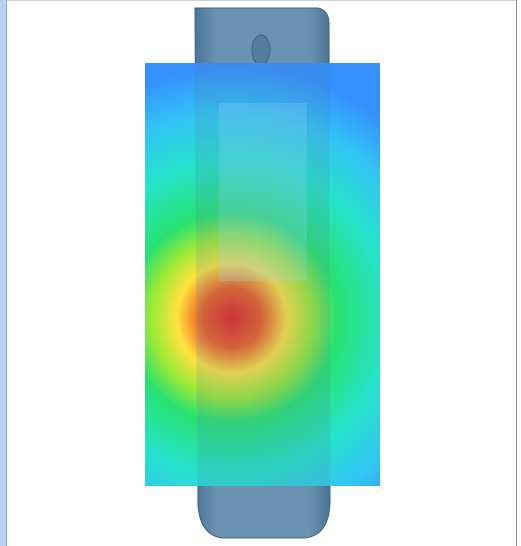  Describe the element at coordinates (262, 0) in the screenshot. I see `top-divider` at that location.